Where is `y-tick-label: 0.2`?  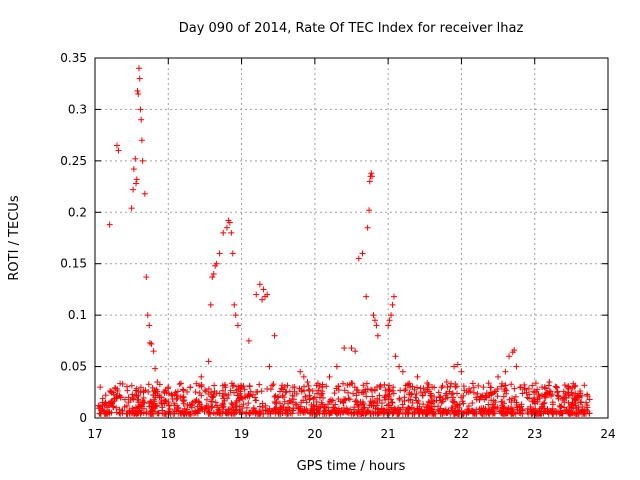 y-tick-label: 0.2 is located at coordinates (77, 212).